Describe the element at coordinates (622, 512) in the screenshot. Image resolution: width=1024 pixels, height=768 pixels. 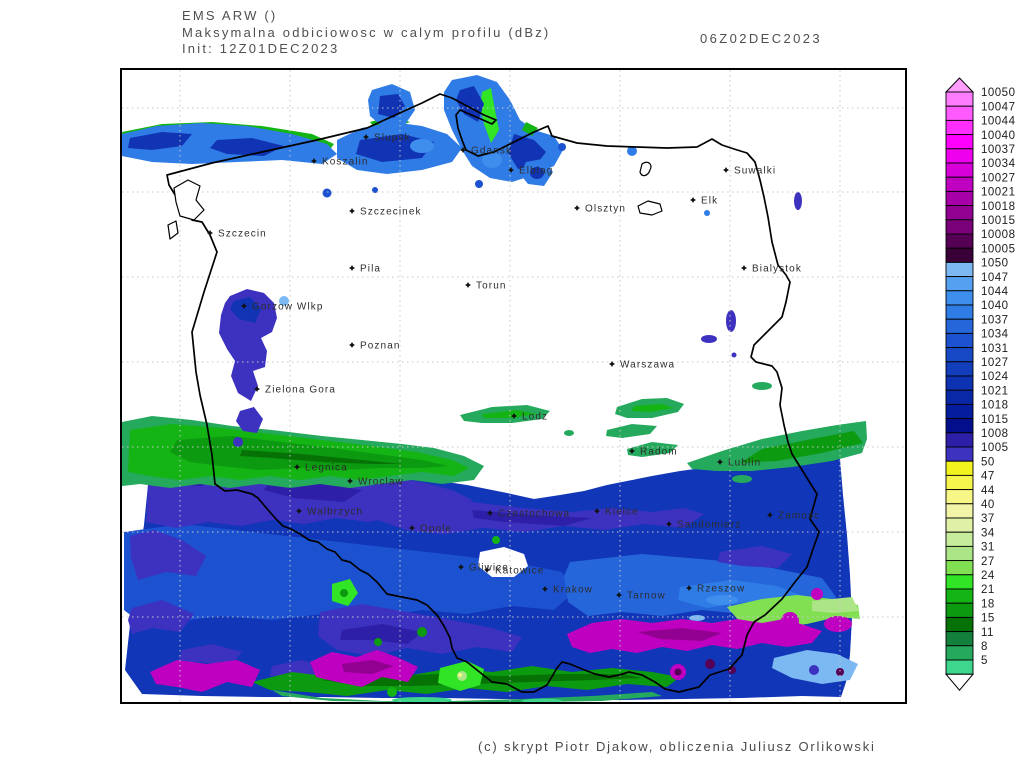
I see `city-label: Kielce` at that location.